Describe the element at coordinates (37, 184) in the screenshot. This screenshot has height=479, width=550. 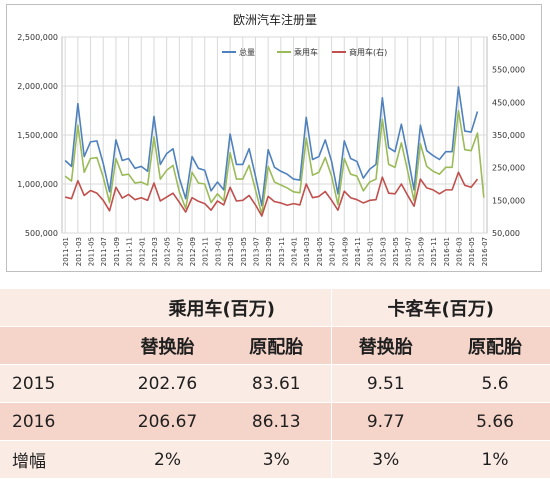
I see `y-tick-label: 1,000,000` at that location.